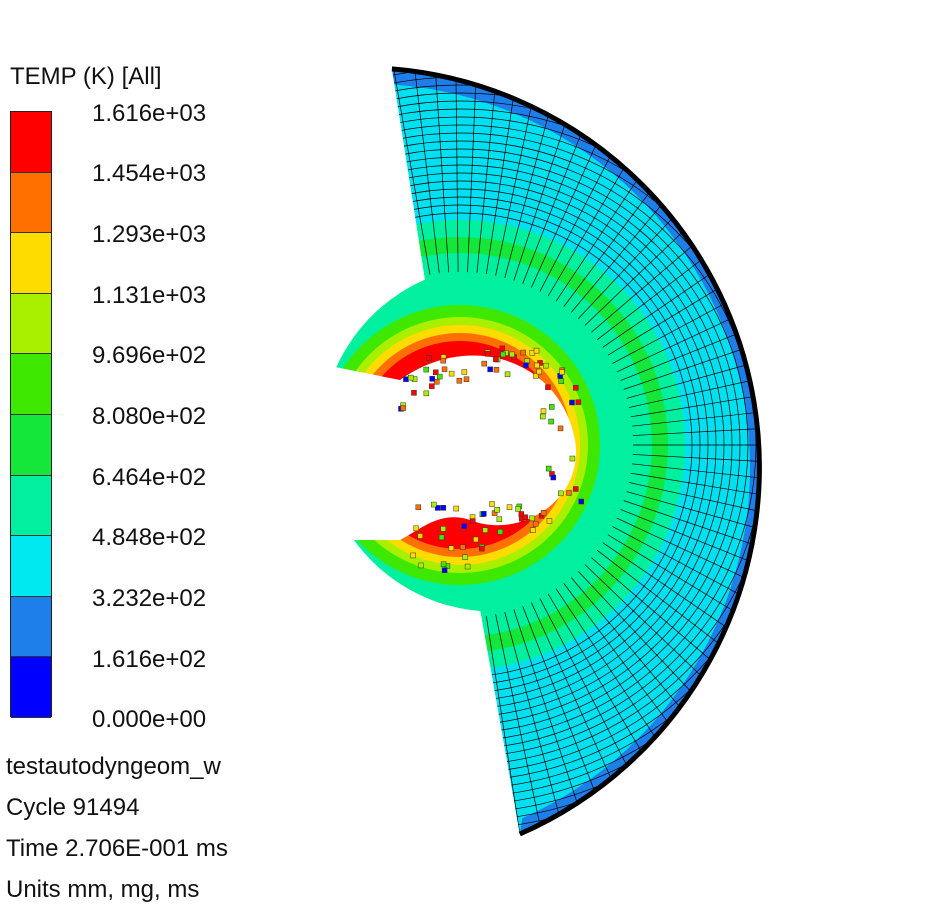 This screenshot has height=905, width=943. What do you see at coordinates (149, 295) in the screenshot?
I see `legend-tick-label: 1.131e+03` at bounding box center [149, 295].